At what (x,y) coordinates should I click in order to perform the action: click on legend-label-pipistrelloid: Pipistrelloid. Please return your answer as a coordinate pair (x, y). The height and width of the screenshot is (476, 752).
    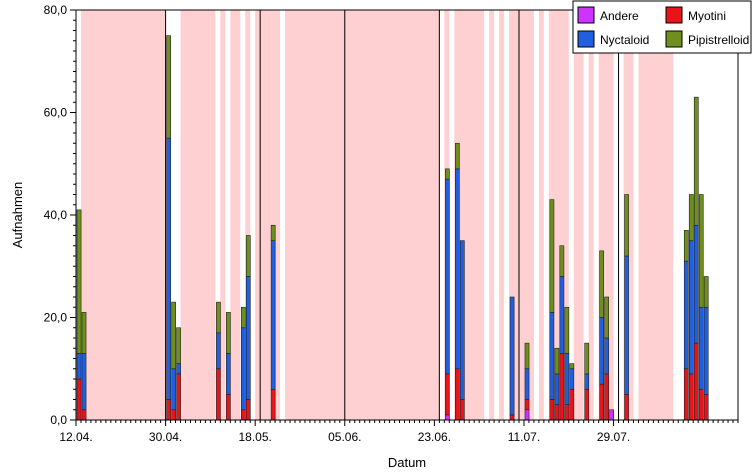
    Looking at the image, I should click on (718, 40).